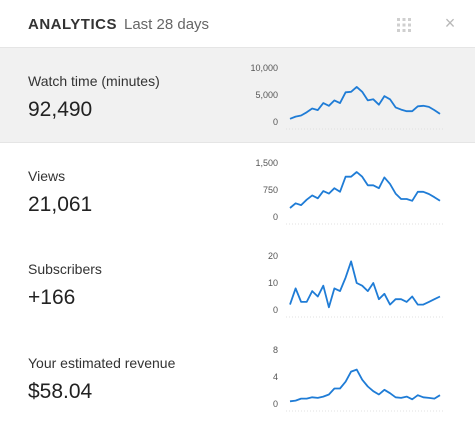 The width and height of the screenshot is (475, 430). I want to click on grid-drag-icon, so click(404, 25).